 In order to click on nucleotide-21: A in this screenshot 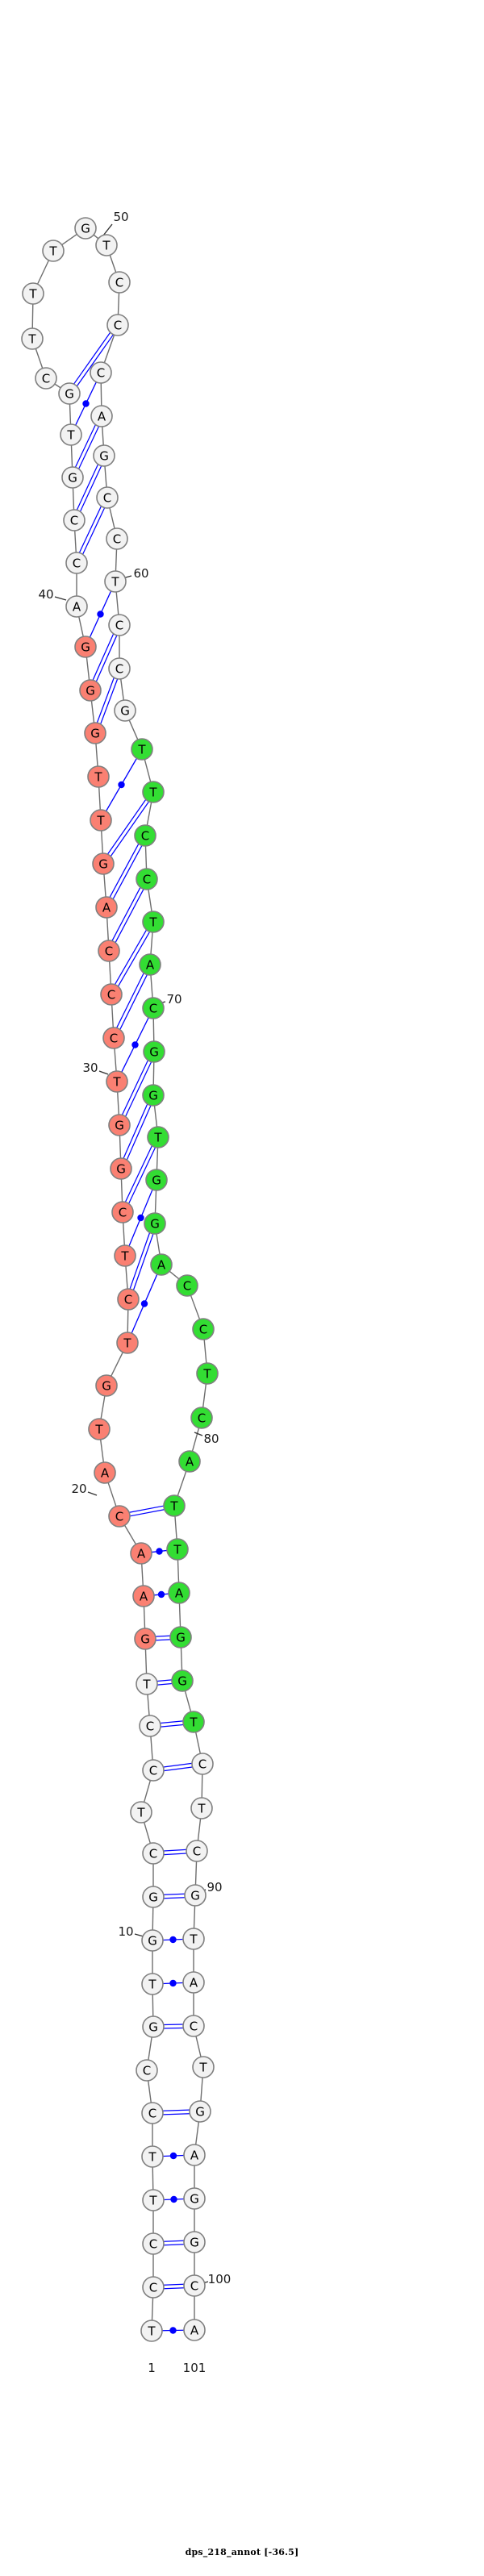, I will do `click(105, 1472)`.